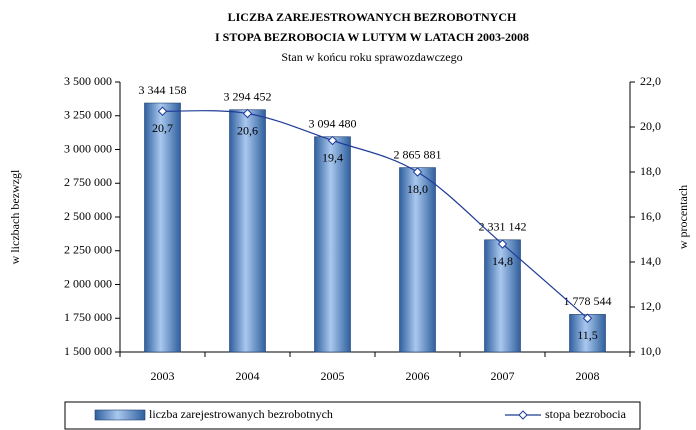 This screenshot has width=696, height=430. I want to click on legend-swatch-marker, so click(523, 415).